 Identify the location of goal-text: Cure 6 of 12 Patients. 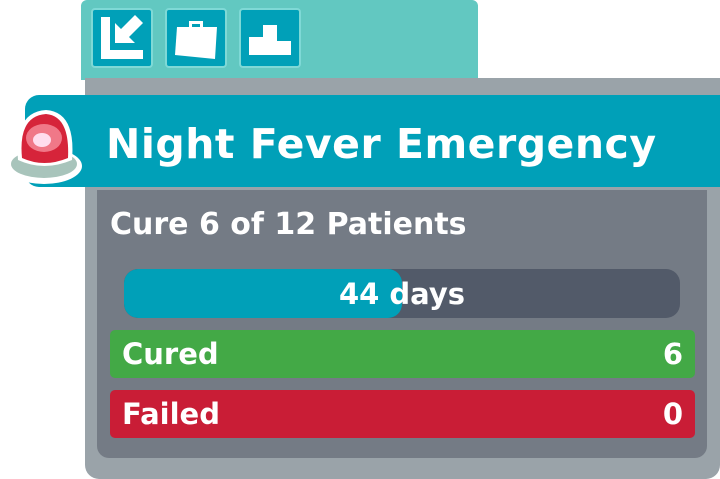
(288, 224).